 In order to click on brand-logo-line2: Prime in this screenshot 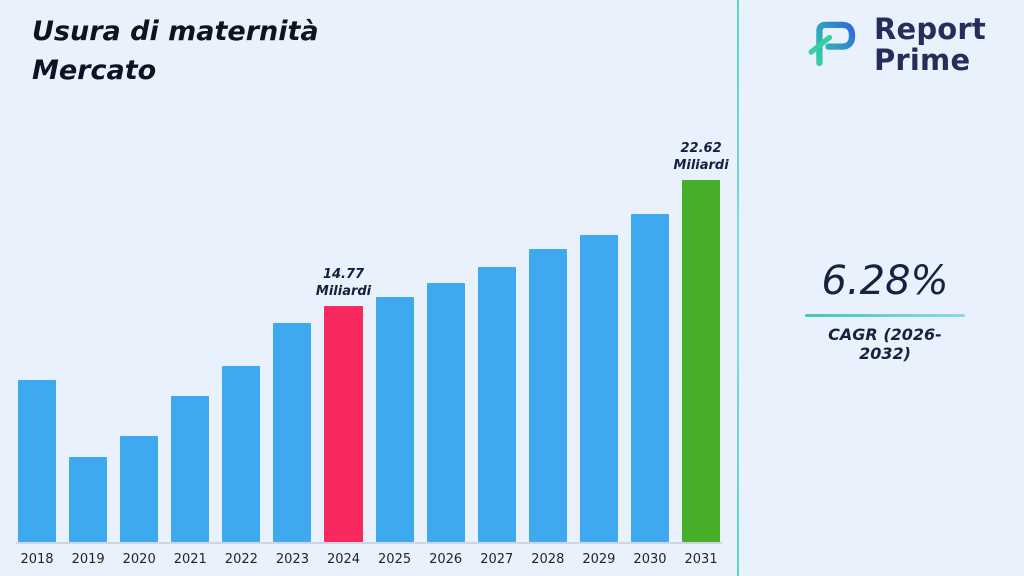, I will do `click(922, 60)`.